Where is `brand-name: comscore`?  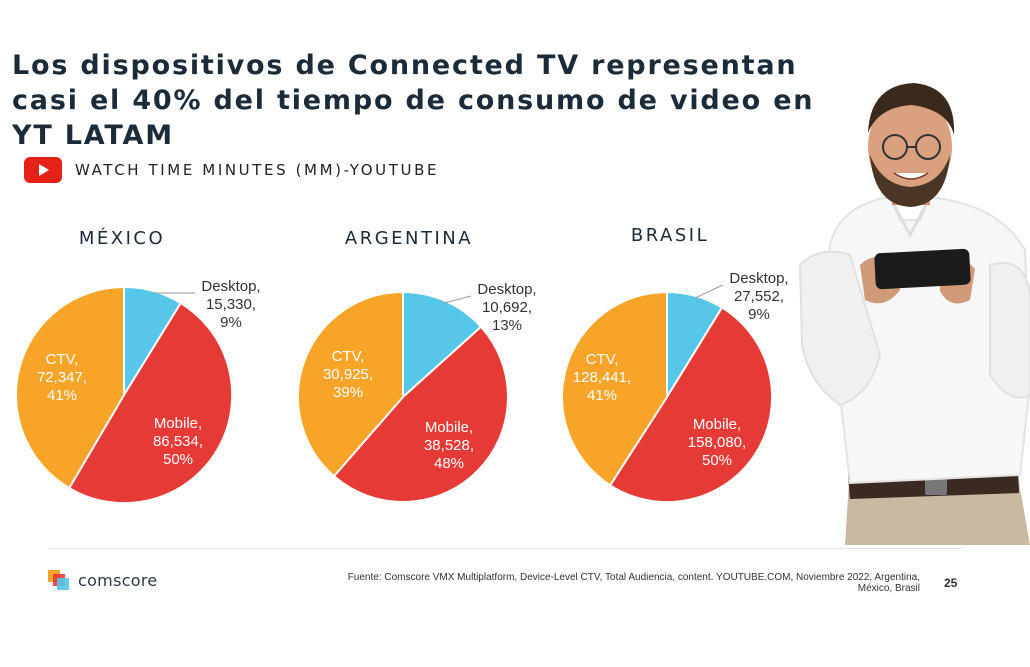
brand-name: comscore is located at coordinates (118, 580).